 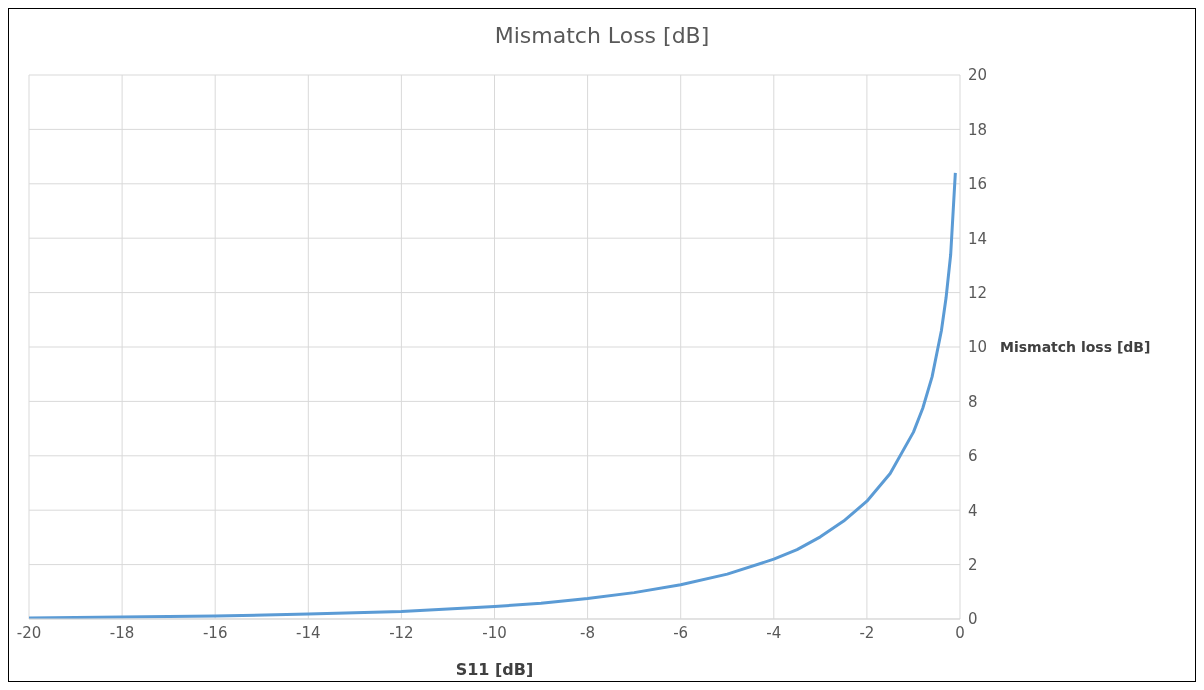 What do you see at coordinates (973, 401) in the screenshot?
I see `y-tick-label: 8` at bounding box center [973, 401].